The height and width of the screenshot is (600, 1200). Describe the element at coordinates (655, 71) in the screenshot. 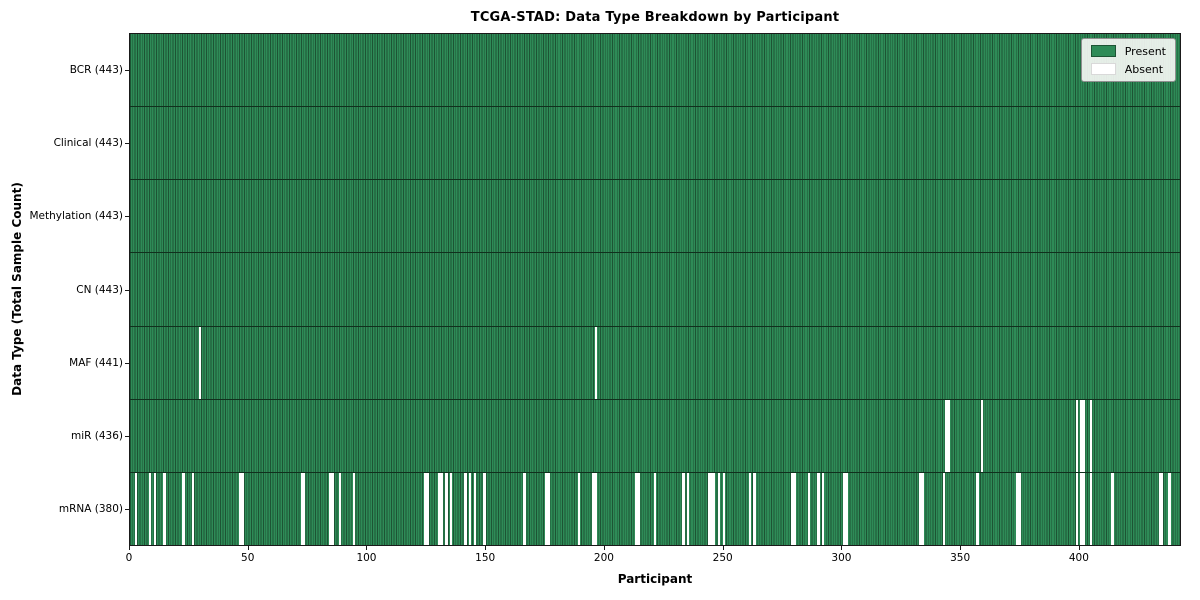

I see `heatmap-row-BCR` at that location.